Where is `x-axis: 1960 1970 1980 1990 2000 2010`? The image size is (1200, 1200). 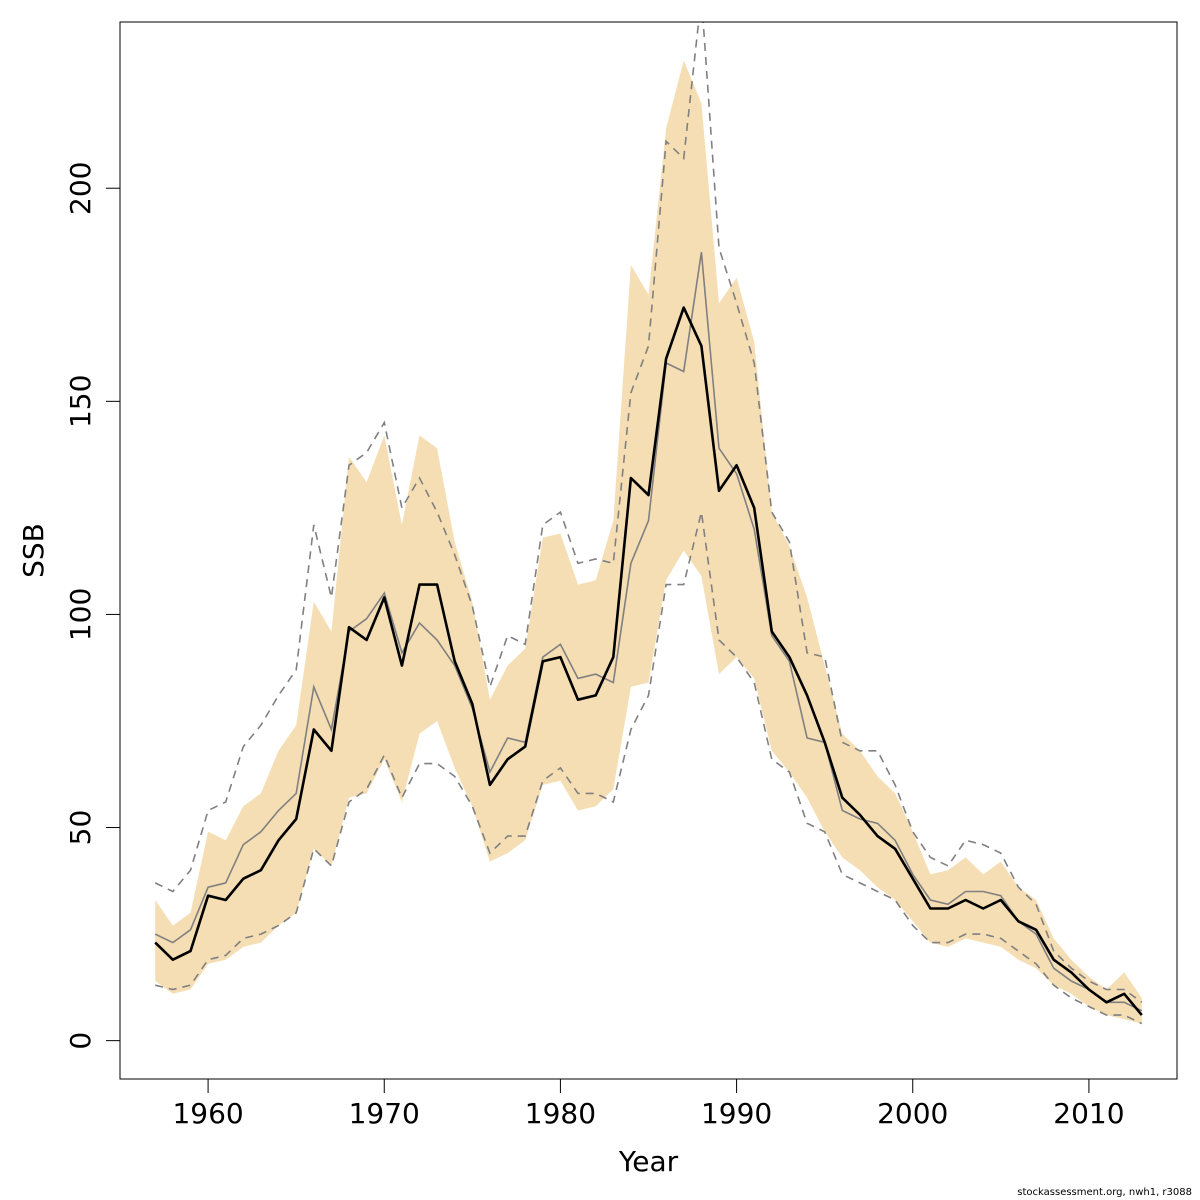
x-axis: 1960 1970 1980 1990 2000 2010 is located at coordinates (648, 1104).